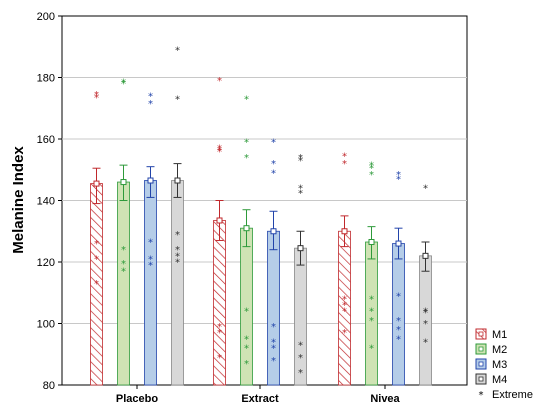  What do you see at coordinates (258, 395) in the screenshot?
I see `x-axis-categories: Placebo Extract Nivea` at bounding box center [258, 395].